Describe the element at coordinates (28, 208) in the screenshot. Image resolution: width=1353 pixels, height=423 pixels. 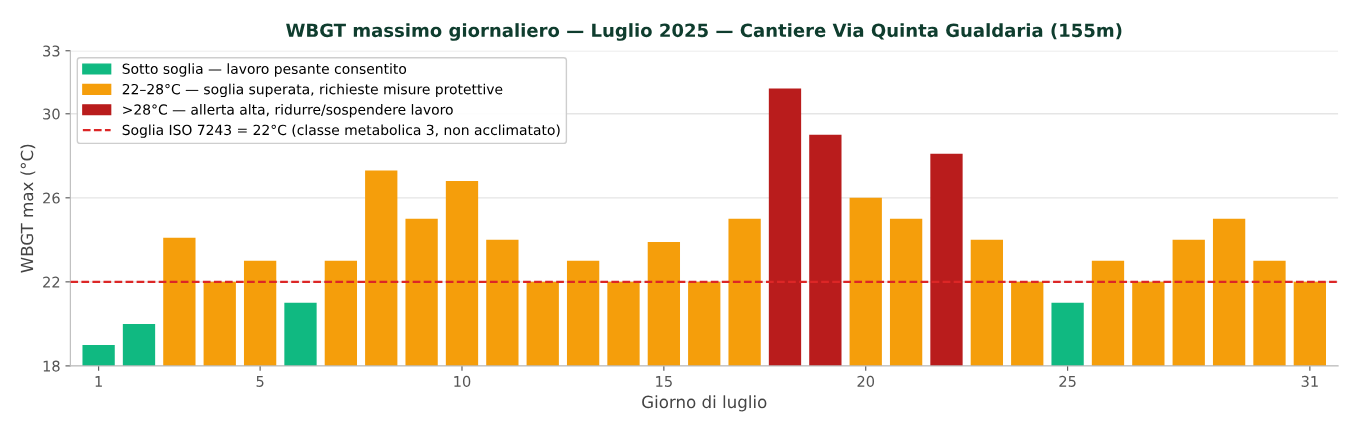
I see `y-axis-title: WBGT max (°C)` at that location.